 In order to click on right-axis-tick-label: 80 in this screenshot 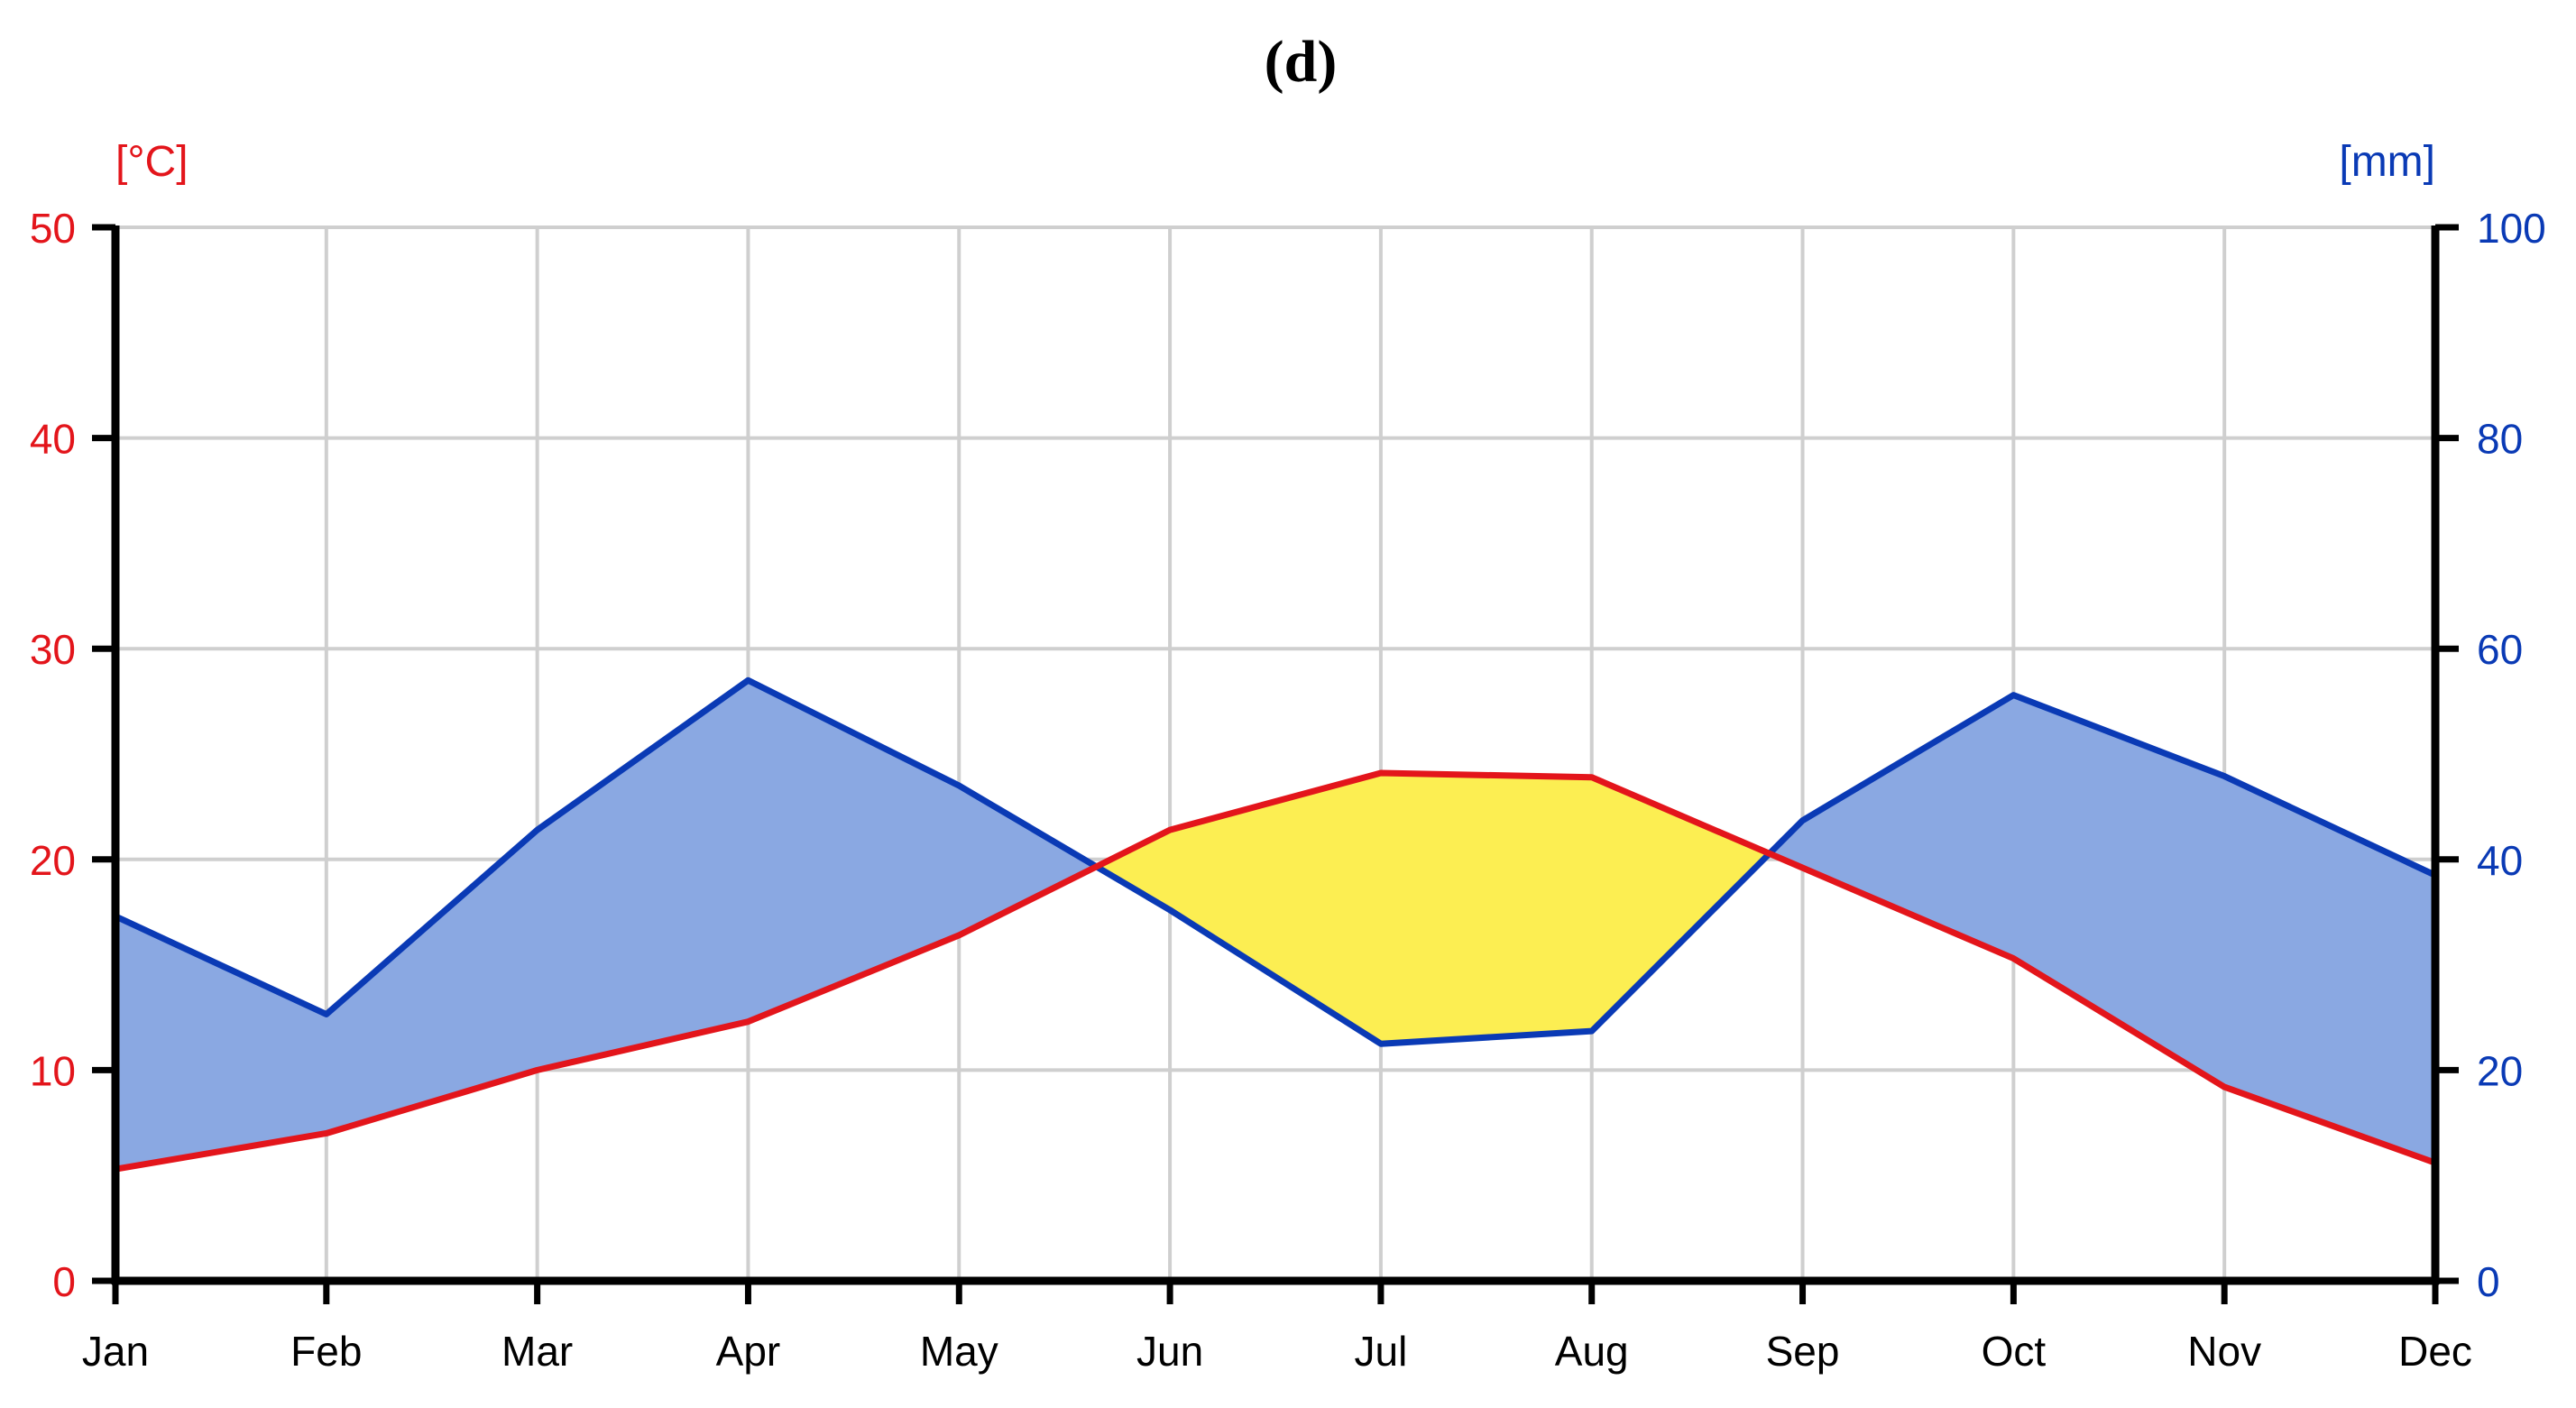, I will do `click(2500, 439)`.